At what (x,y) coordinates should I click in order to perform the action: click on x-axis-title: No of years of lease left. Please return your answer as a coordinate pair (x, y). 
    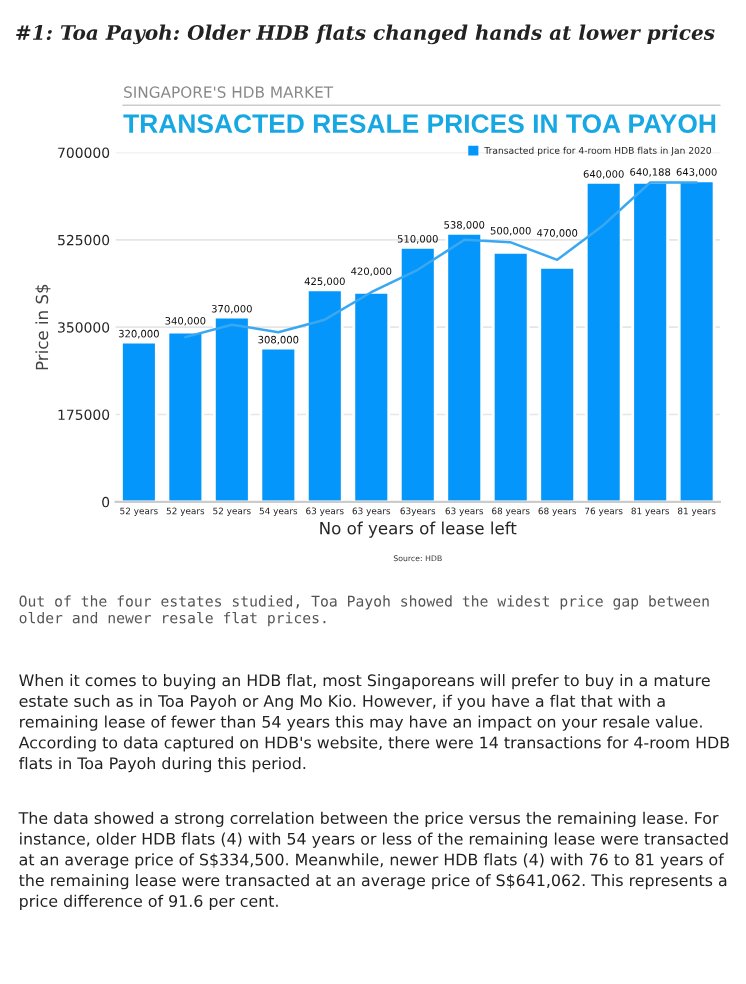
    Looking at the image, I should click on (418, 529).